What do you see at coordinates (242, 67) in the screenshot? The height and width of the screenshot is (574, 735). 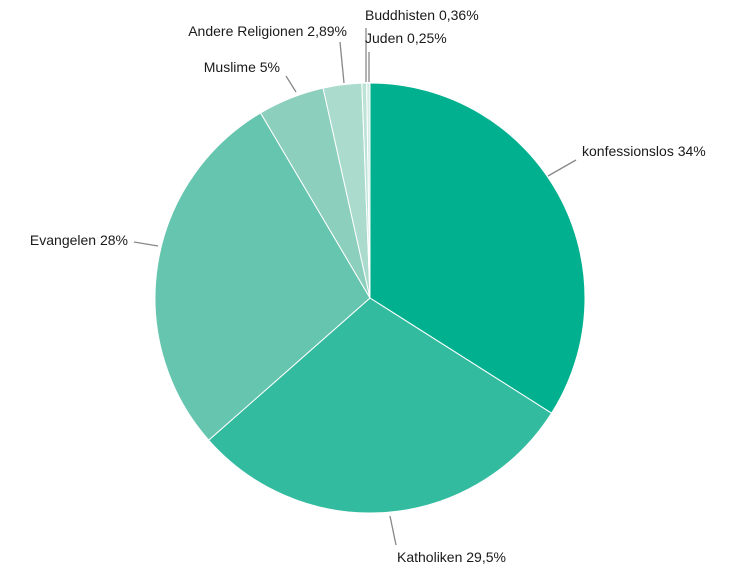 I see `slice-label-muslime: Muslime 5%` at bounding box center [242, 67].